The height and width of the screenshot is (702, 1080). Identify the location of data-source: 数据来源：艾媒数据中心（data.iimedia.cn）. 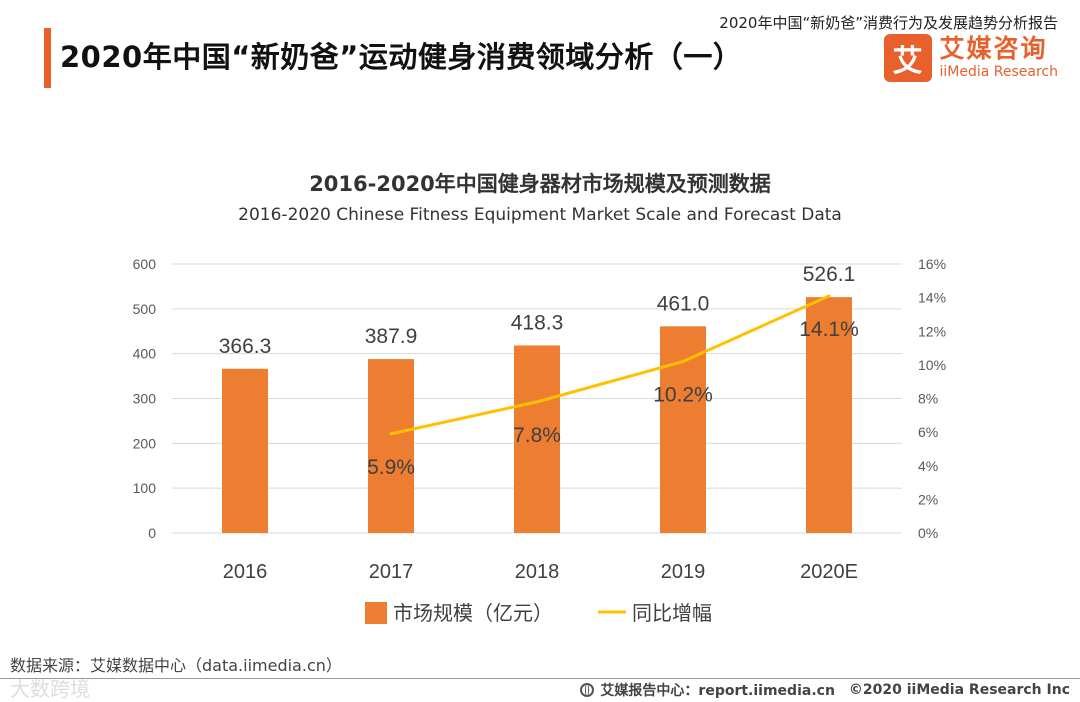
(176, 665).